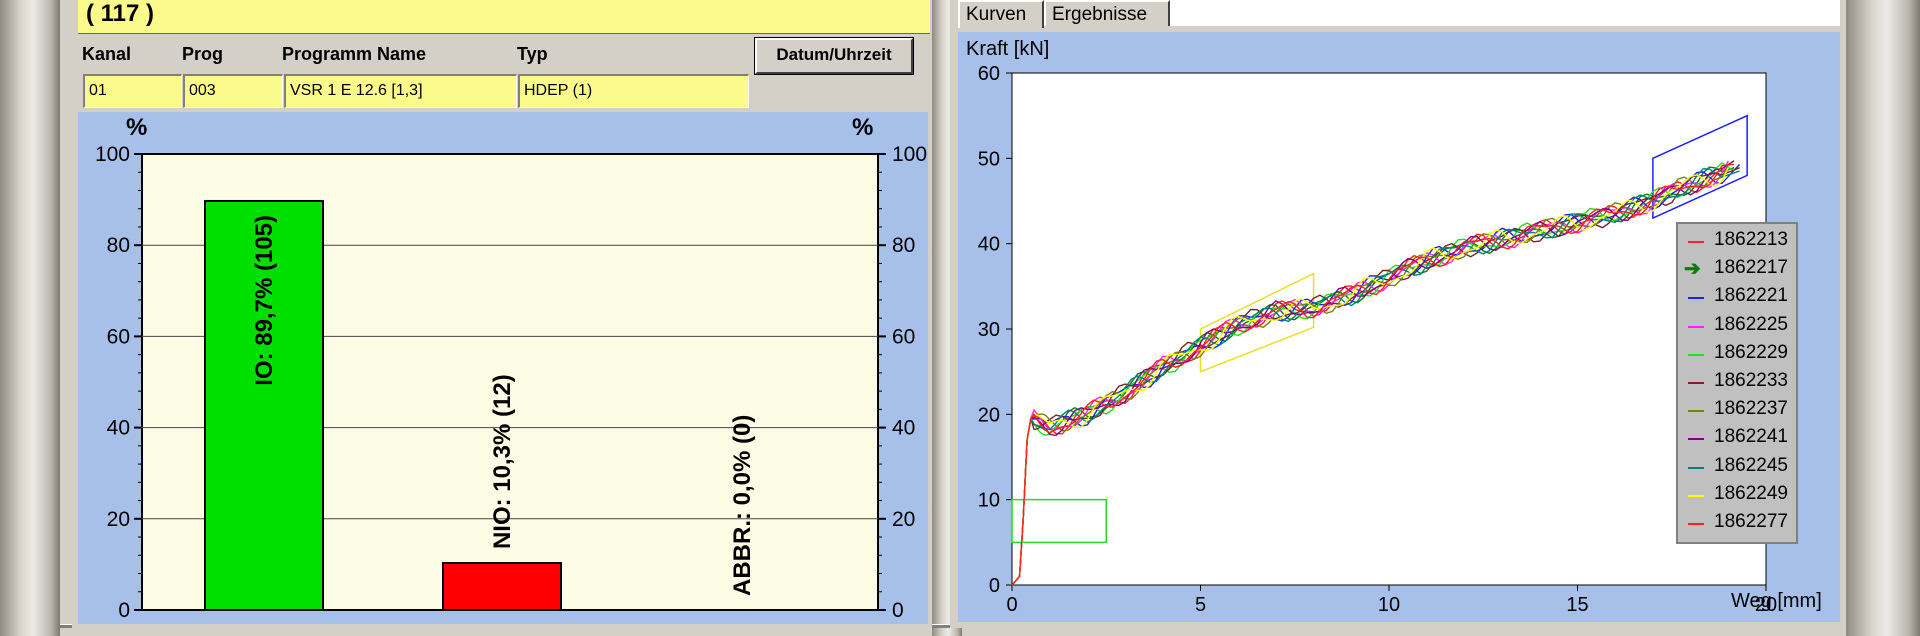 This screenshot has width=1920, height=636. Describe the element at coordinates (1751, 465) in the screenshot. I see `legend-label: 1862245` at that location.